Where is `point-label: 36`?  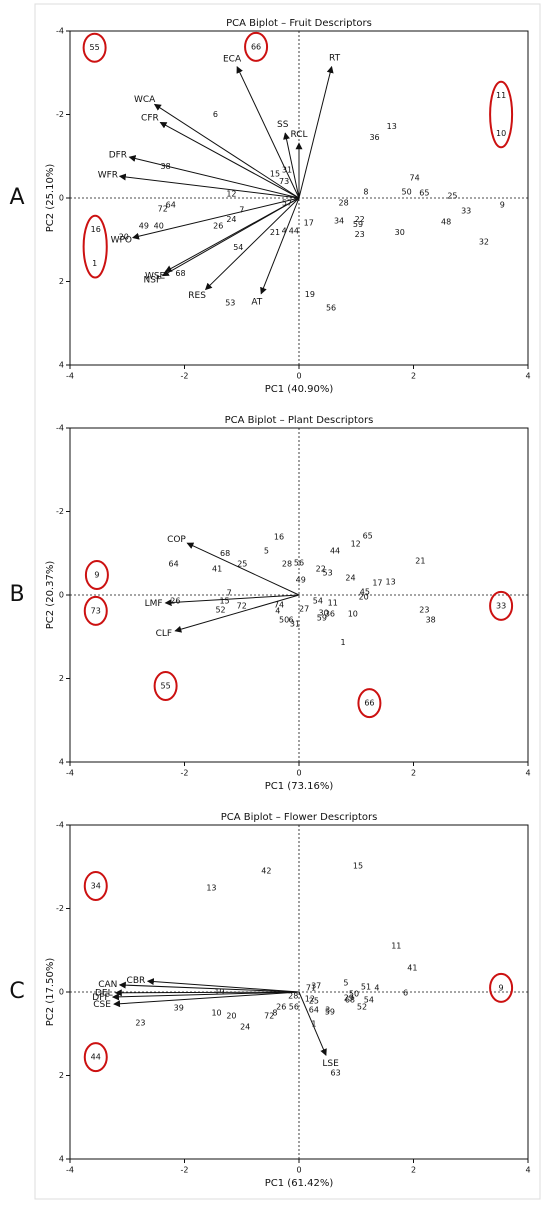 point-label: 36 is located at coordinates (374, 137).